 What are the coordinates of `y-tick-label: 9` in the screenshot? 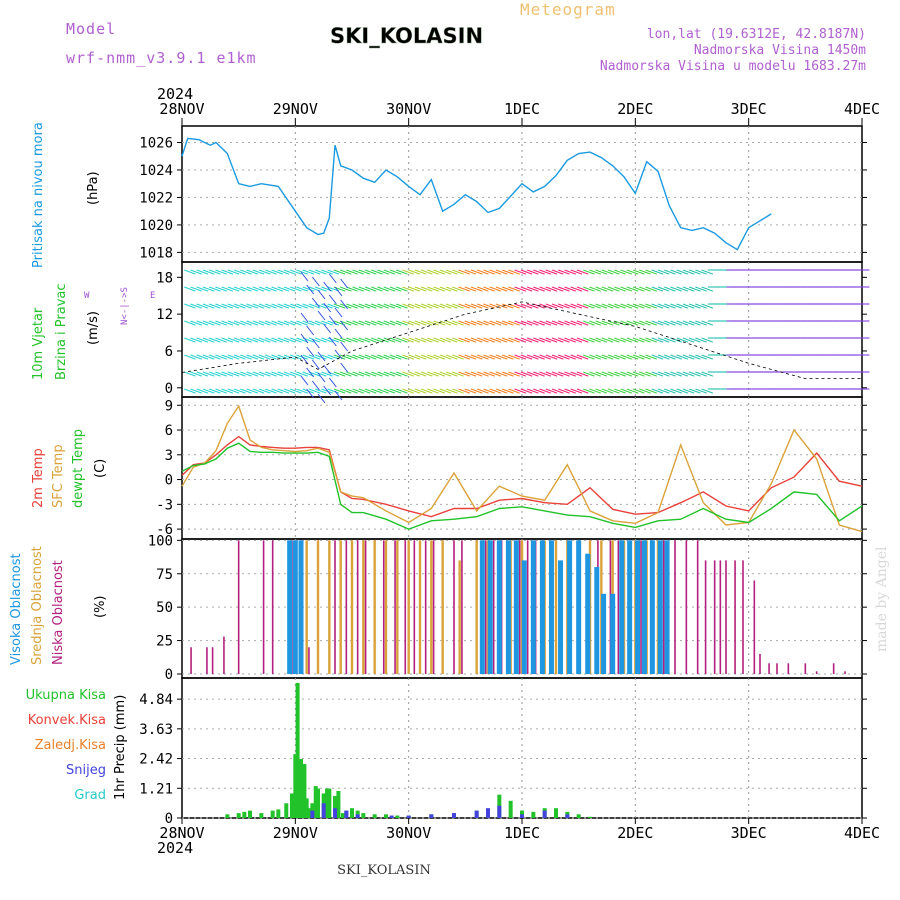 It's located at (169, 406).